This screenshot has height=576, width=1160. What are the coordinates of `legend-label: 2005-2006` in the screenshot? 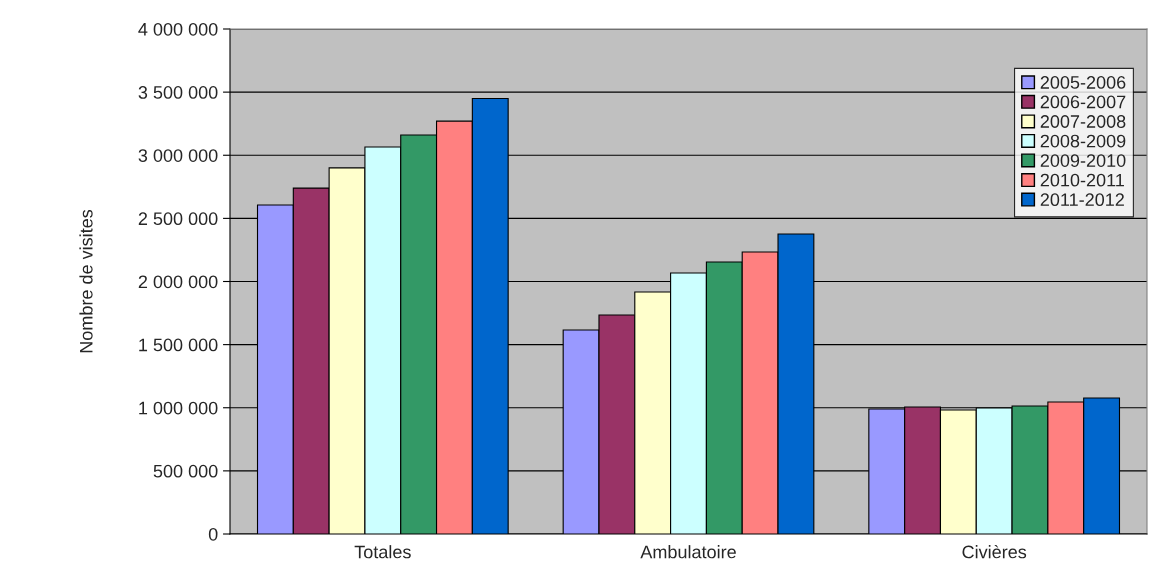 It's located at (1083, 82).